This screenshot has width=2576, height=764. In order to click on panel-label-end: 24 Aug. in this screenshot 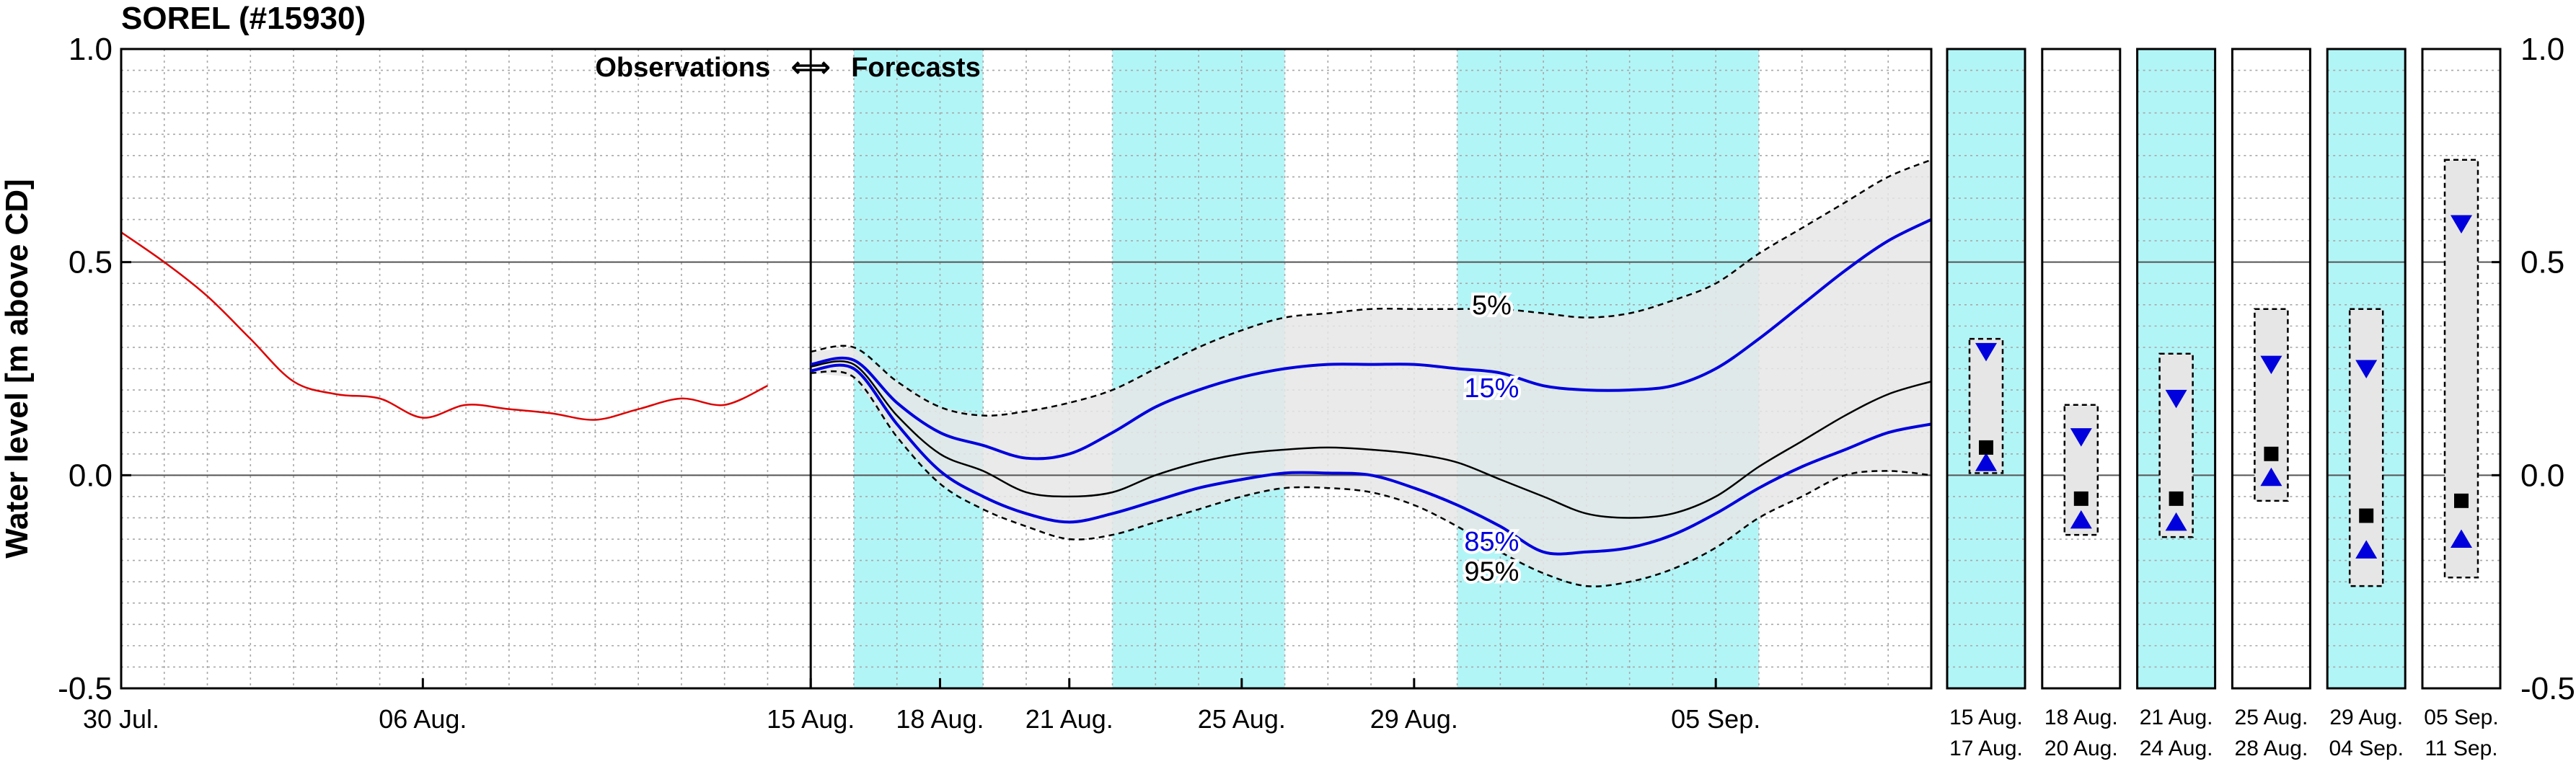, I will do `click(2176, 748)`.